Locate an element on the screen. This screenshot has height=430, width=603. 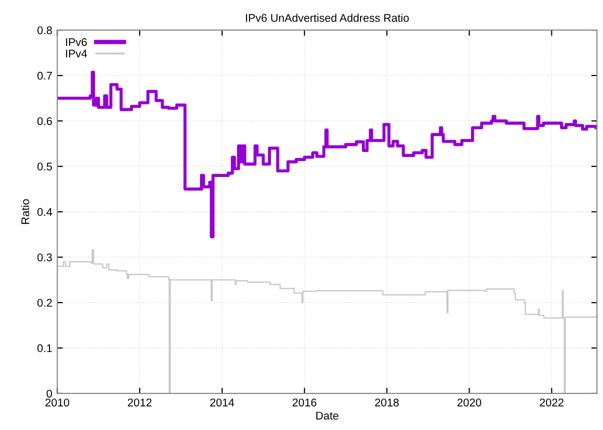
y-tick-label: 0 is located at coordinates (49, 394).